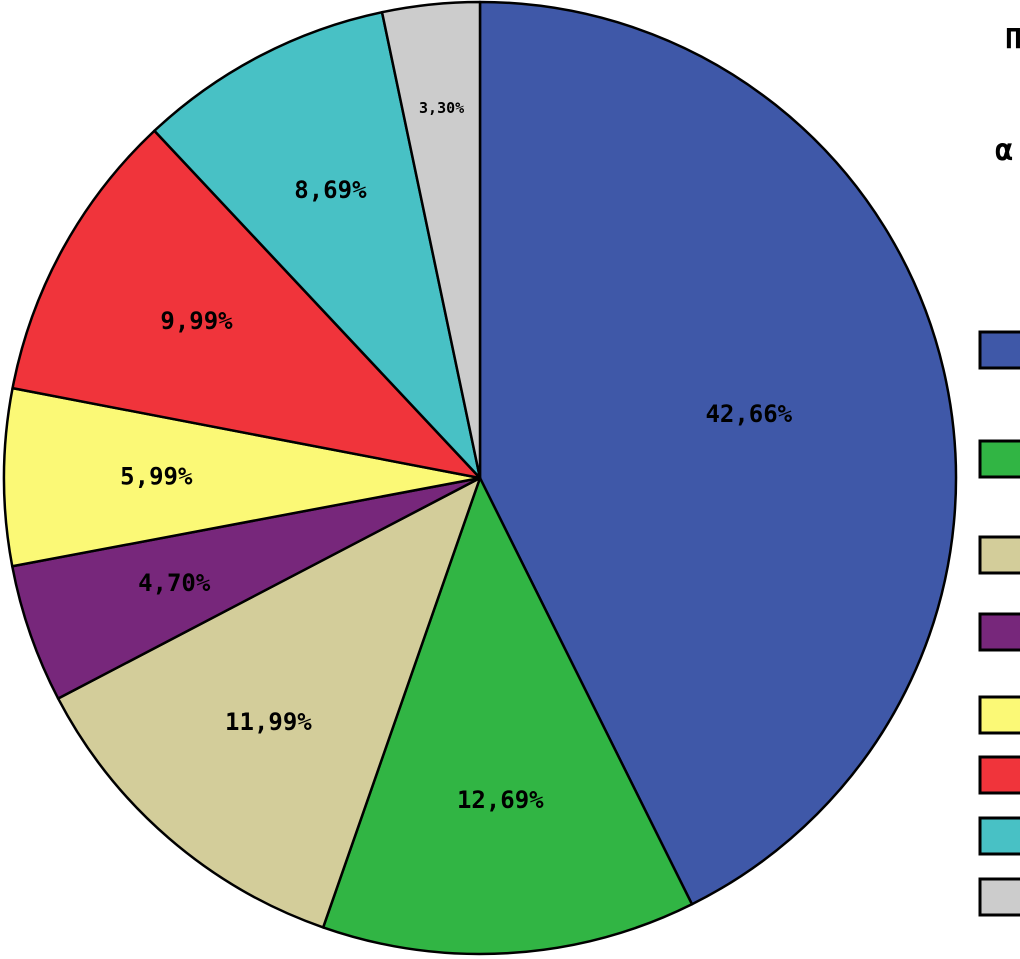 The width and height of the screenshot is (1020, 959). Describe the element at coordinates (268, 722) in the screenshot. I see `slice-label-3: 11,99%` at that location.